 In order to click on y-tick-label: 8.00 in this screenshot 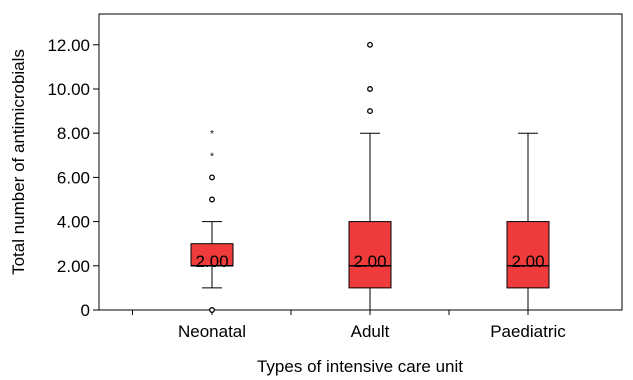, I will do `click(73, 133)`.